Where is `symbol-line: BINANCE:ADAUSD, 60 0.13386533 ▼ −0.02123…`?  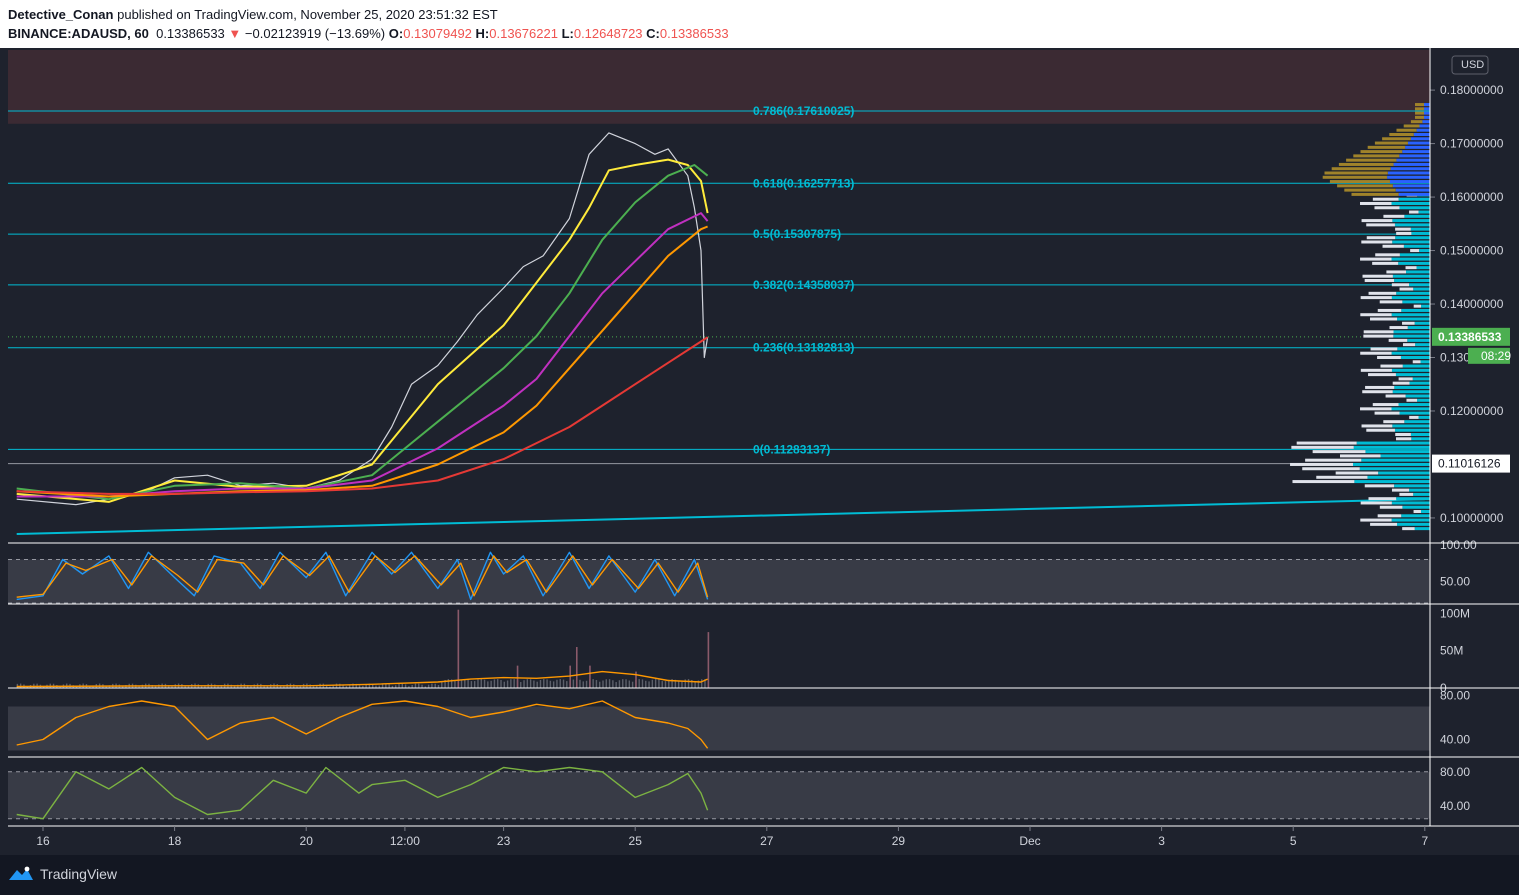 symbol-line: BINANCE:ADAUSD, 60 0.13386533 ▼ −0.02123… is located at coordinates (368, 33).